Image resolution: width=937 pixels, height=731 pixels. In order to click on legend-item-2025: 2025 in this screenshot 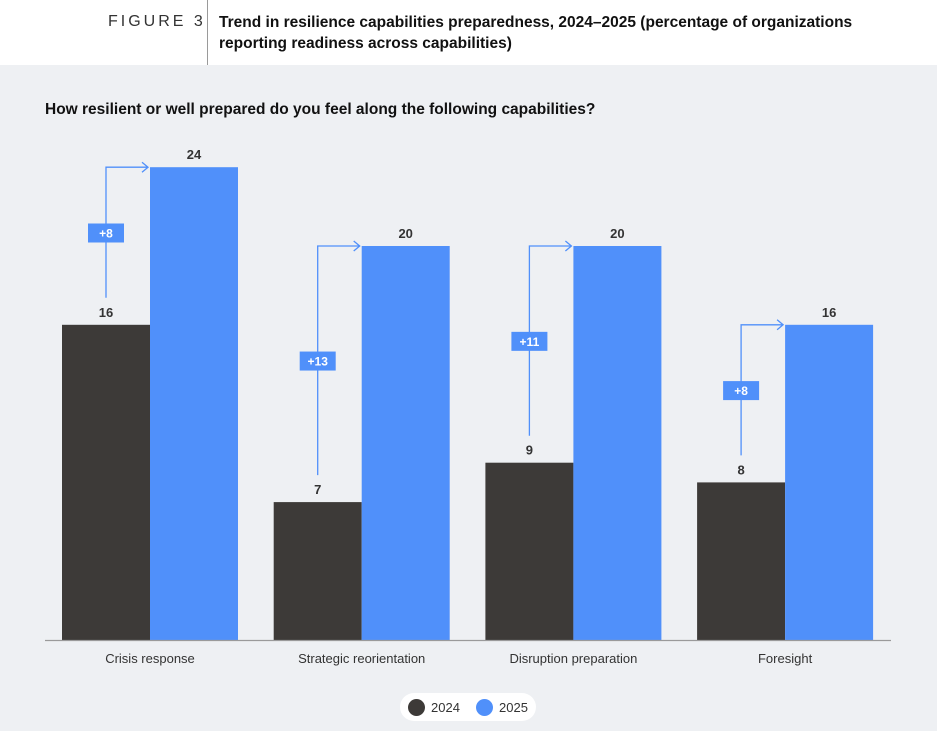, I will do `click(502, 707)`.